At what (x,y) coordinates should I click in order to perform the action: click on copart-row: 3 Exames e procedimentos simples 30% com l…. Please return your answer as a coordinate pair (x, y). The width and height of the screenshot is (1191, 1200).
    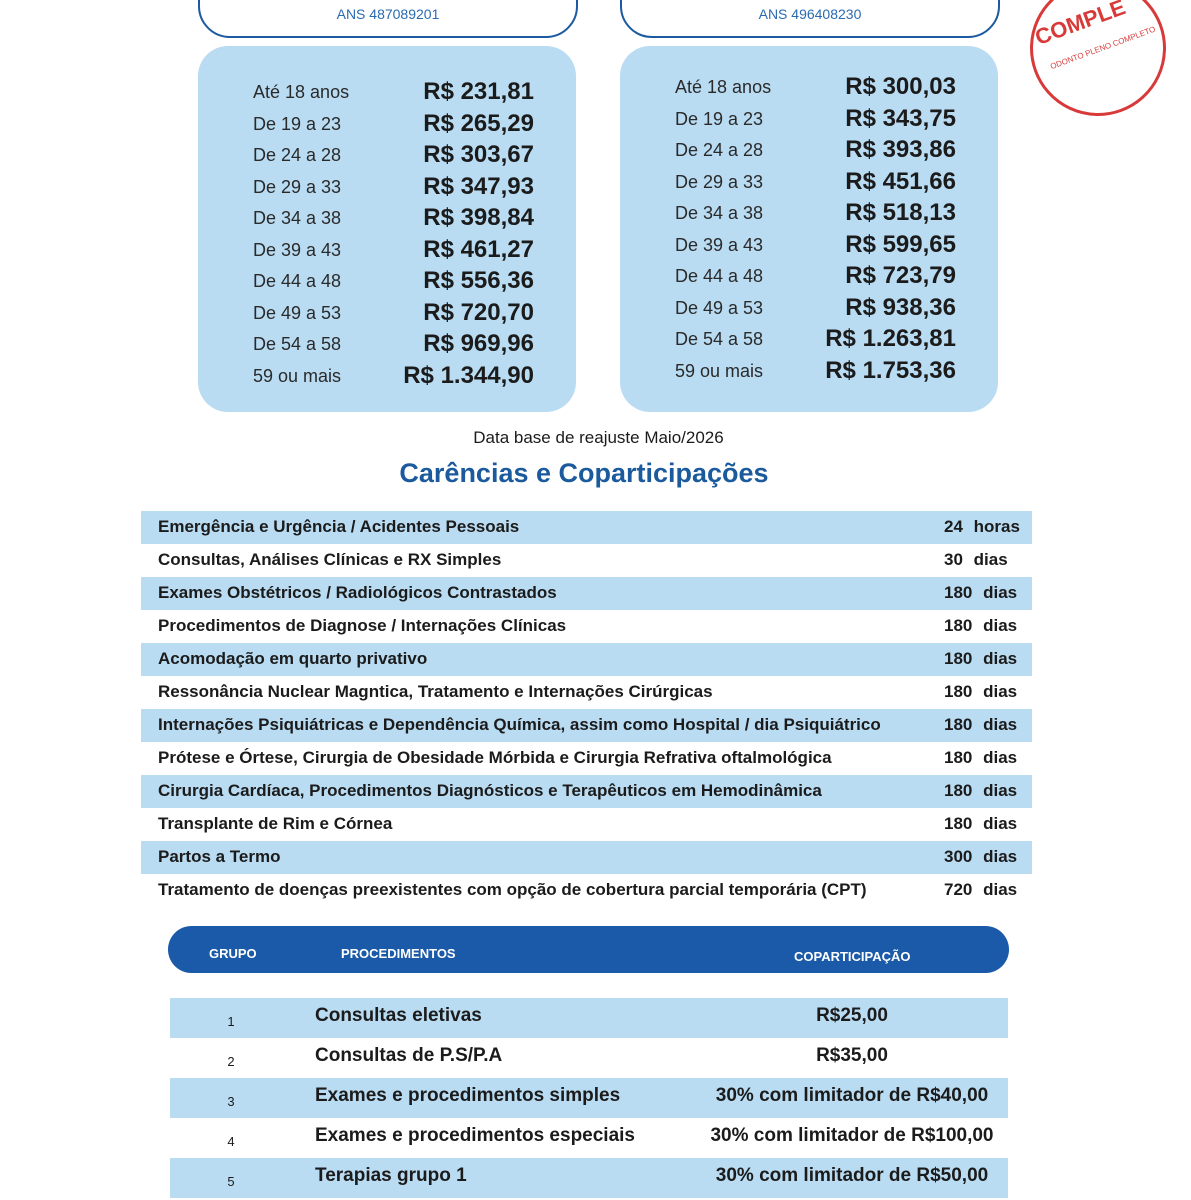
    Looking at the image, I should click on (589, 1098).